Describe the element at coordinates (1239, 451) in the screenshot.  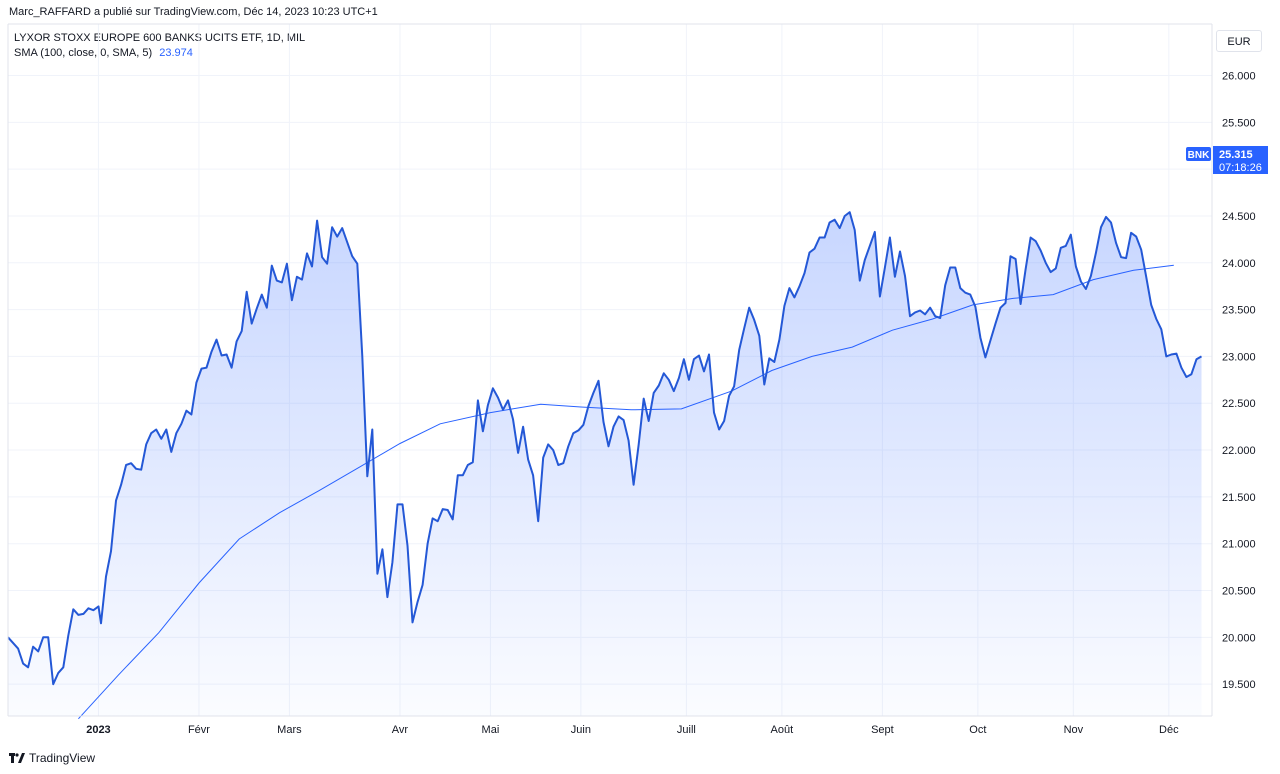
I see `y-tick-label: 22.000` at that location.